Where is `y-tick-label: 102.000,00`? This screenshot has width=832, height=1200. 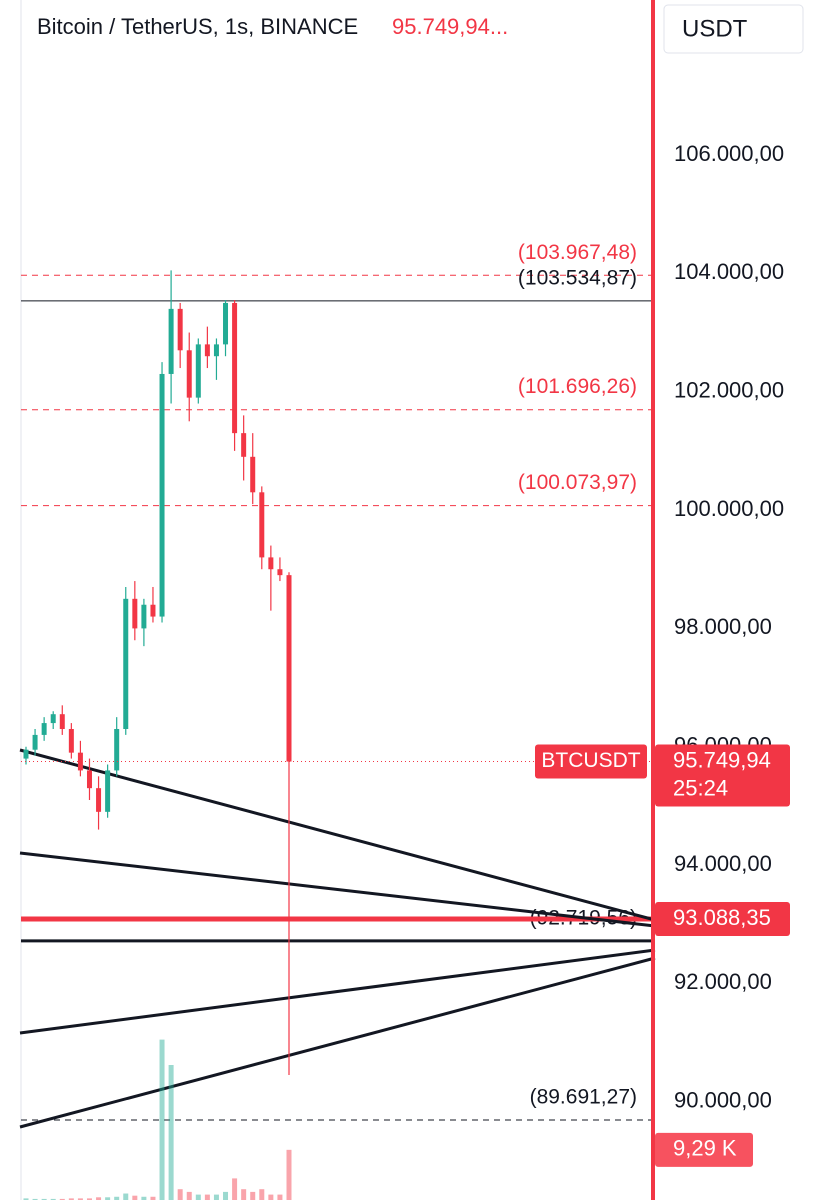
y-tick-label: 102.000,00 is located at coordinates (729, 390).